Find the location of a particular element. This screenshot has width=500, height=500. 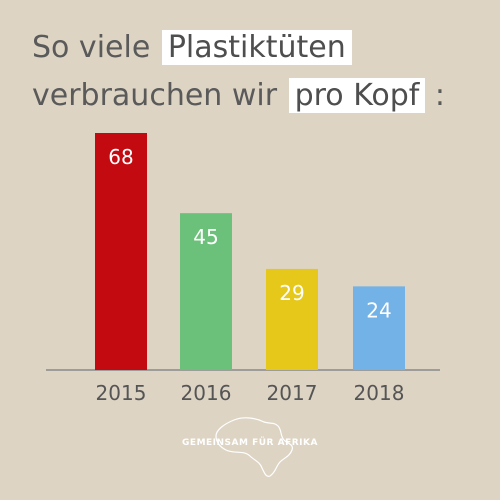

data-label-2017: 29 is located at coordinates (291, 293).